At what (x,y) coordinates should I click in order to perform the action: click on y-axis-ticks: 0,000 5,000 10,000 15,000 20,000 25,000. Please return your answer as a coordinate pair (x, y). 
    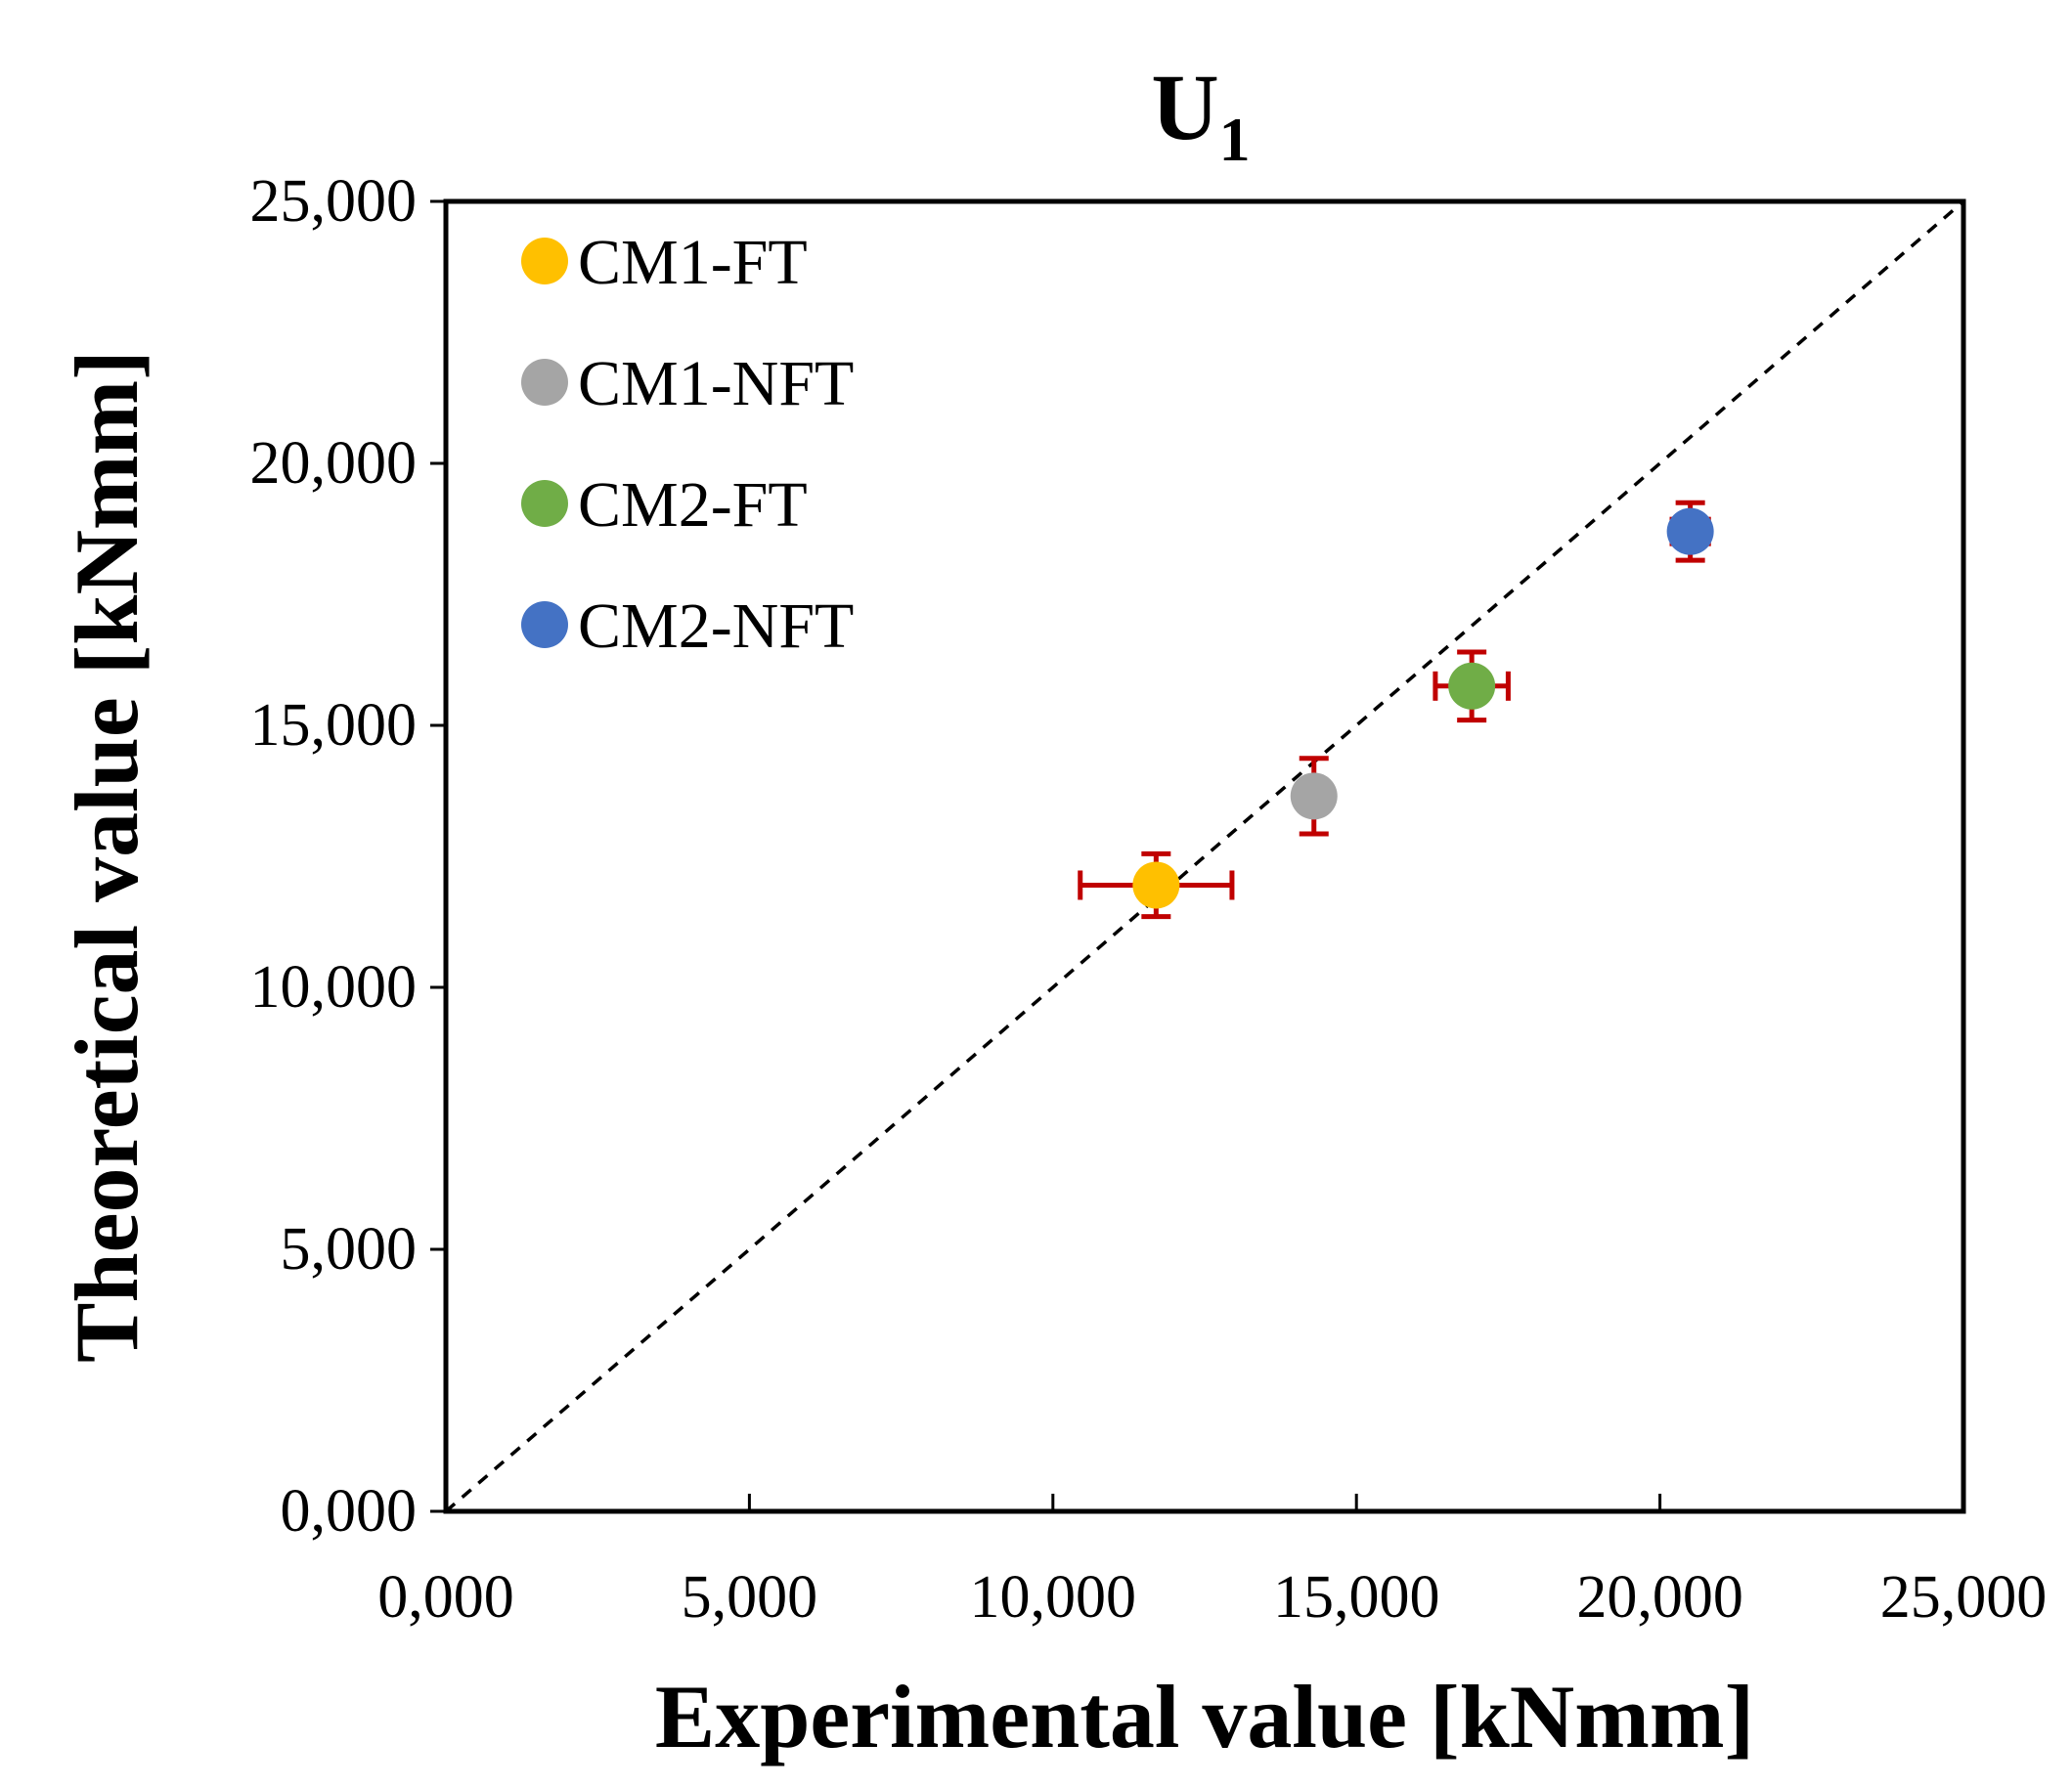
    Looking at the image, I should click on (348, 856).